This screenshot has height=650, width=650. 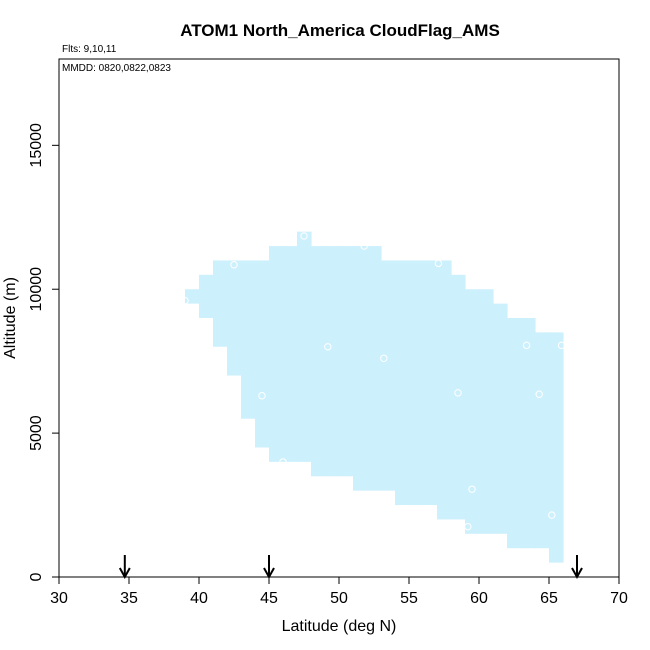 I want to click on y-tick-label: 15000, so click(x=36, y=145).